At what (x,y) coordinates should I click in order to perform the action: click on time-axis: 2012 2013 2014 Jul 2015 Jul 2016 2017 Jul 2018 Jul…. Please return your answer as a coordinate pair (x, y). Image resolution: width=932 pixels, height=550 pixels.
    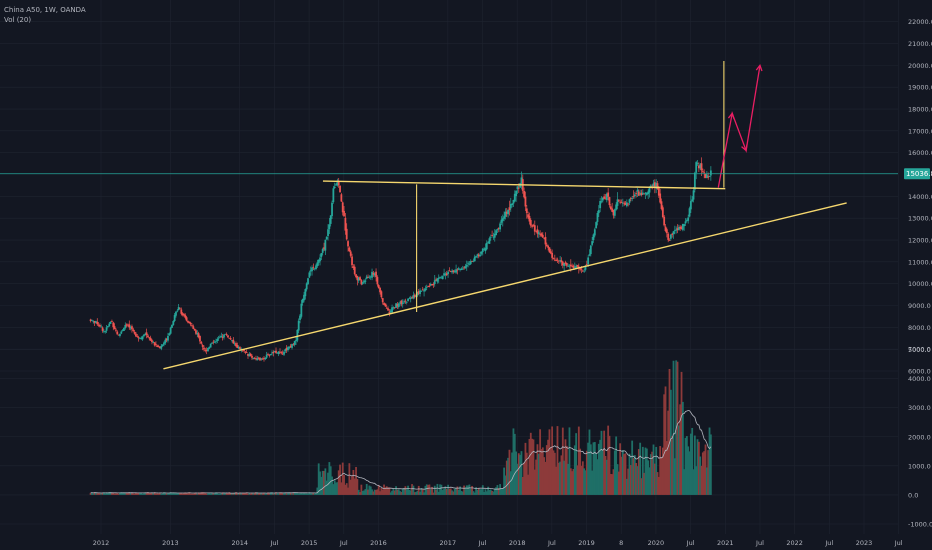
    Looking at the image, I should click on (498, 543).